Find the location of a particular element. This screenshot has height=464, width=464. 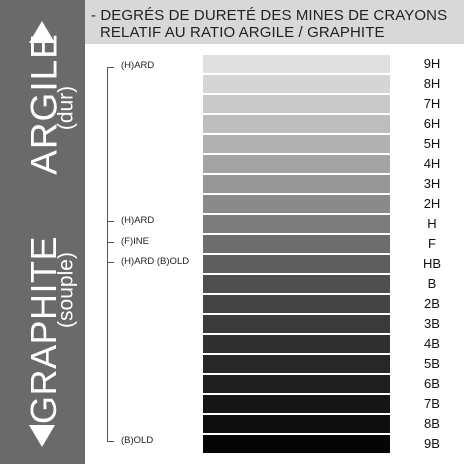

grade-label: F is located at coordinates (432, 243).